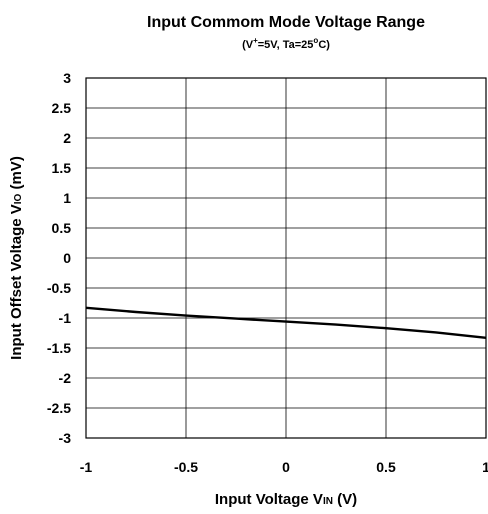  What do you see at coordinates (186, 467) in the screenshot?
I see `x-tick-label: -0.5` at bounding box center [186, 467].